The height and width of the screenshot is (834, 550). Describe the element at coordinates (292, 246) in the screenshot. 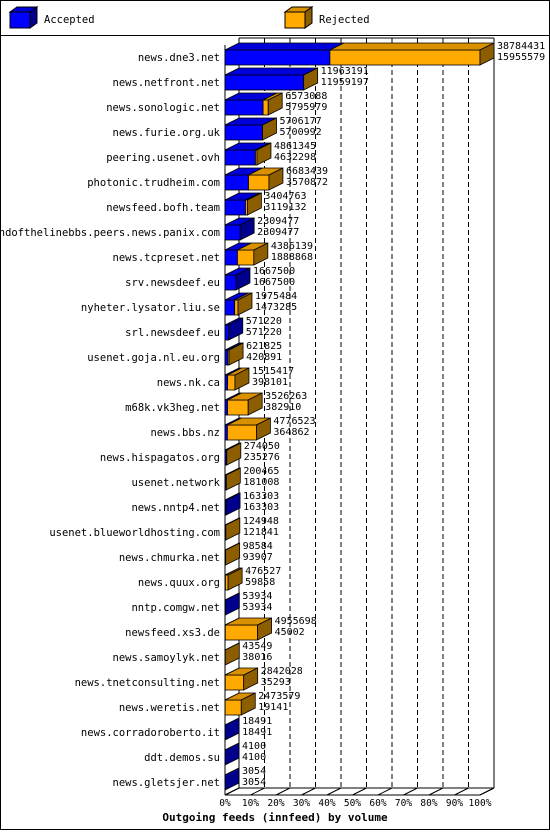

I see `offered-value-label: 4386139` at that location.